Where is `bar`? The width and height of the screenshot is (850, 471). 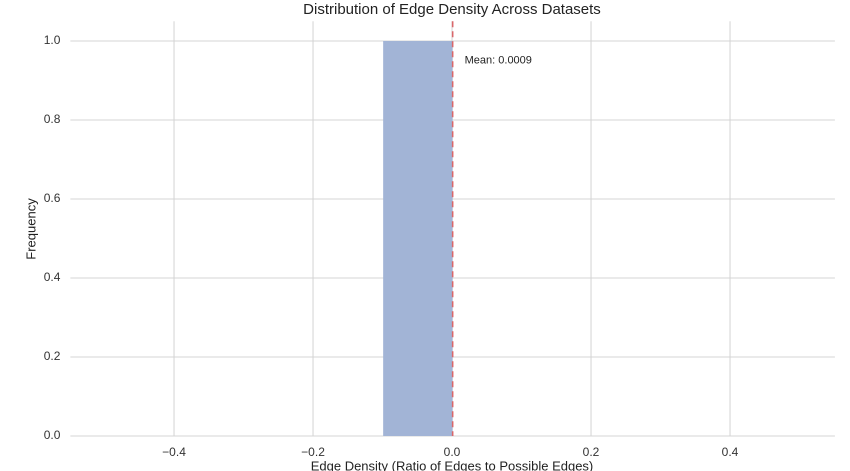
bar is located at coordinates (418, 238).